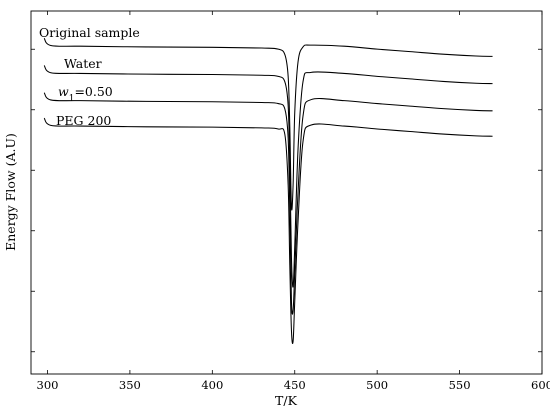  What do you see at coordinates (295, 385) in the screenshot?
I see `x-tick-label-450: 450` at bounding box center [295, 385].